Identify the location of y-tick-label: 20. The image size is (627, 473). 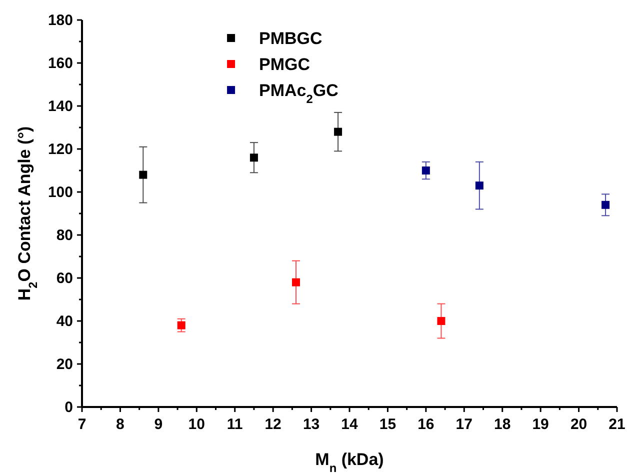
(64, 364).